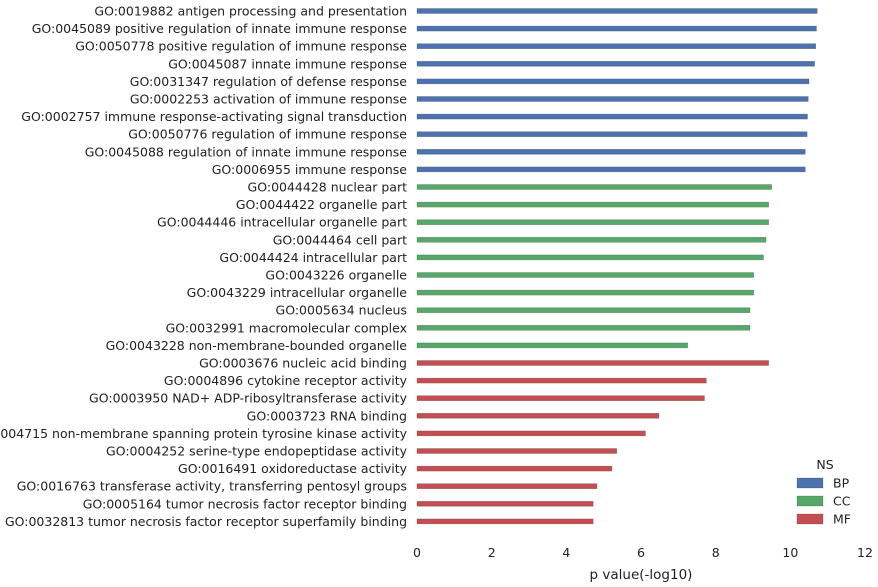  I want to click on x-tick-label-12: 12, so click(865, 552).